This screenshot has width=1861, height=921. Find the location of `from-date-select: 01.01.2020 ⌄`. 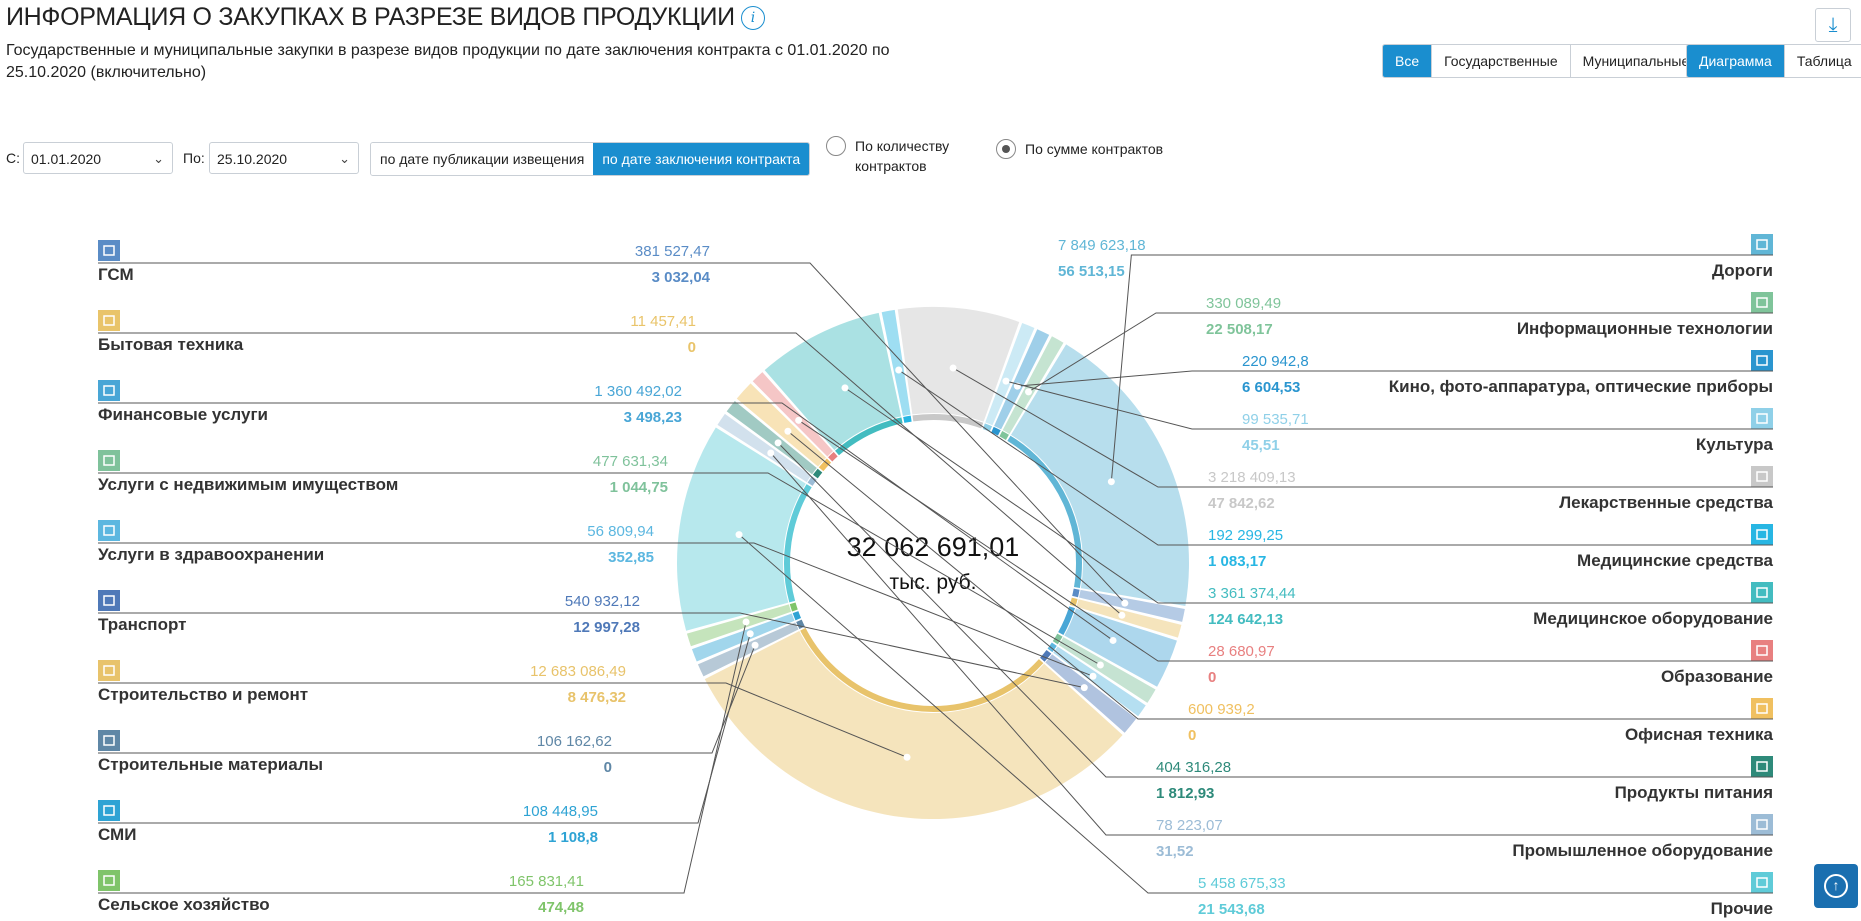

from-date-select: 01.01.2020 ⌄ is located at coordinates (98, 158).